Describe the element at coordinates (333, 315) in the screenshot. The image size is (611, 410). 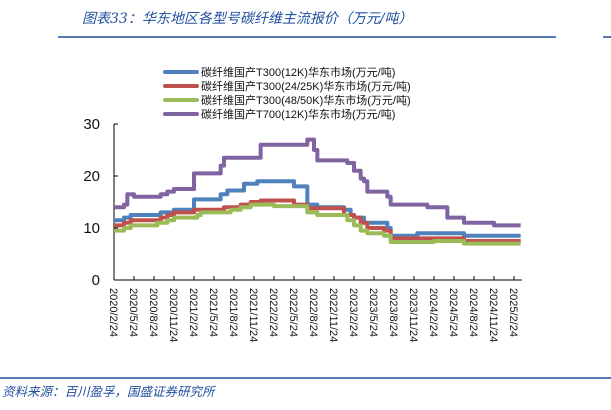
I see `x-tick-label: 2022/11/24` at that location.